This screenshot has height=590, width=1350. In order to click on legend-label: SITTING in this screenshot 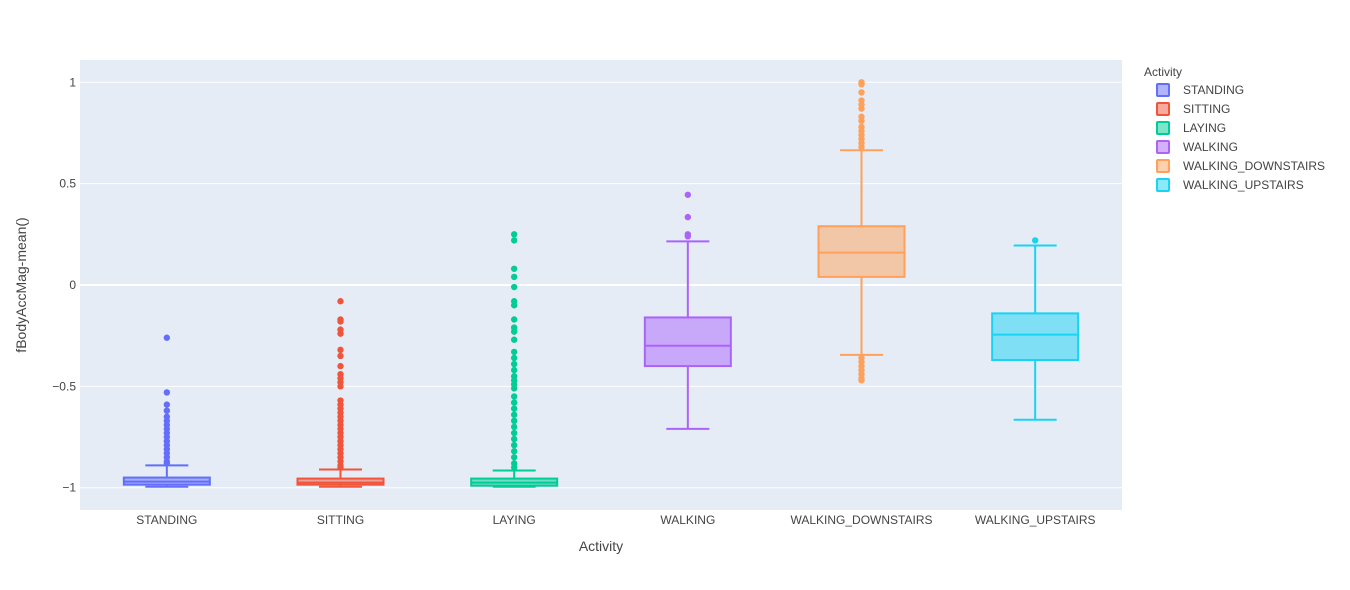, I will do `click(1206, 109)`.